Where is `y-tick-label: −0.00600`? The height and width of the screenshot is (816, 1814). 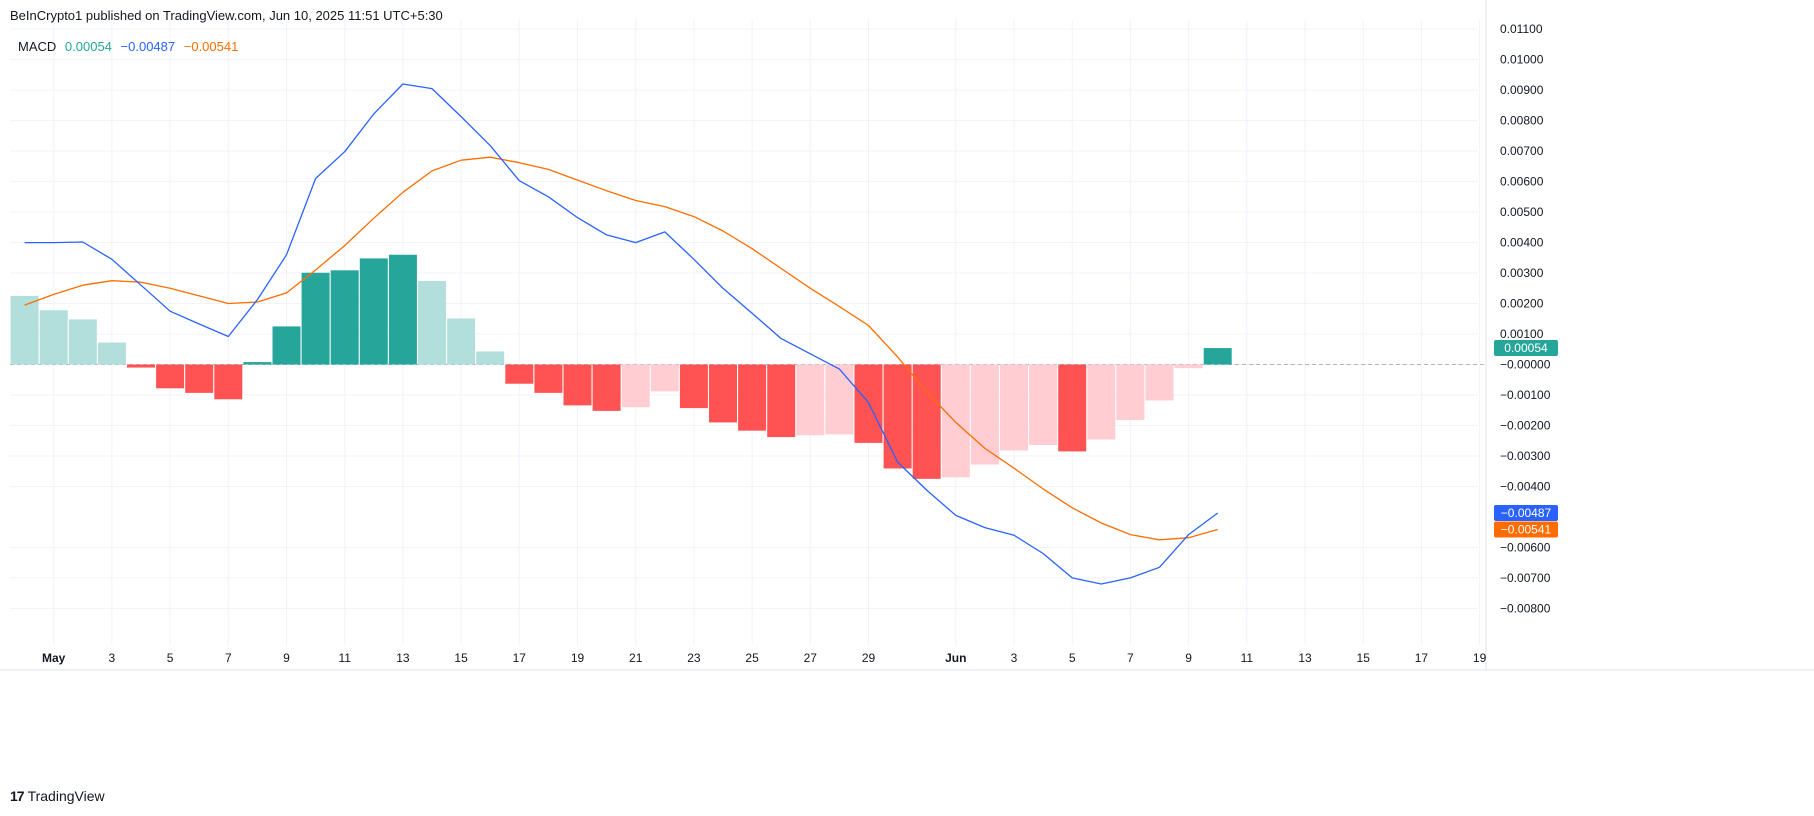
y-tick-label: −0.00600 is located at coordinates (1525, 547).